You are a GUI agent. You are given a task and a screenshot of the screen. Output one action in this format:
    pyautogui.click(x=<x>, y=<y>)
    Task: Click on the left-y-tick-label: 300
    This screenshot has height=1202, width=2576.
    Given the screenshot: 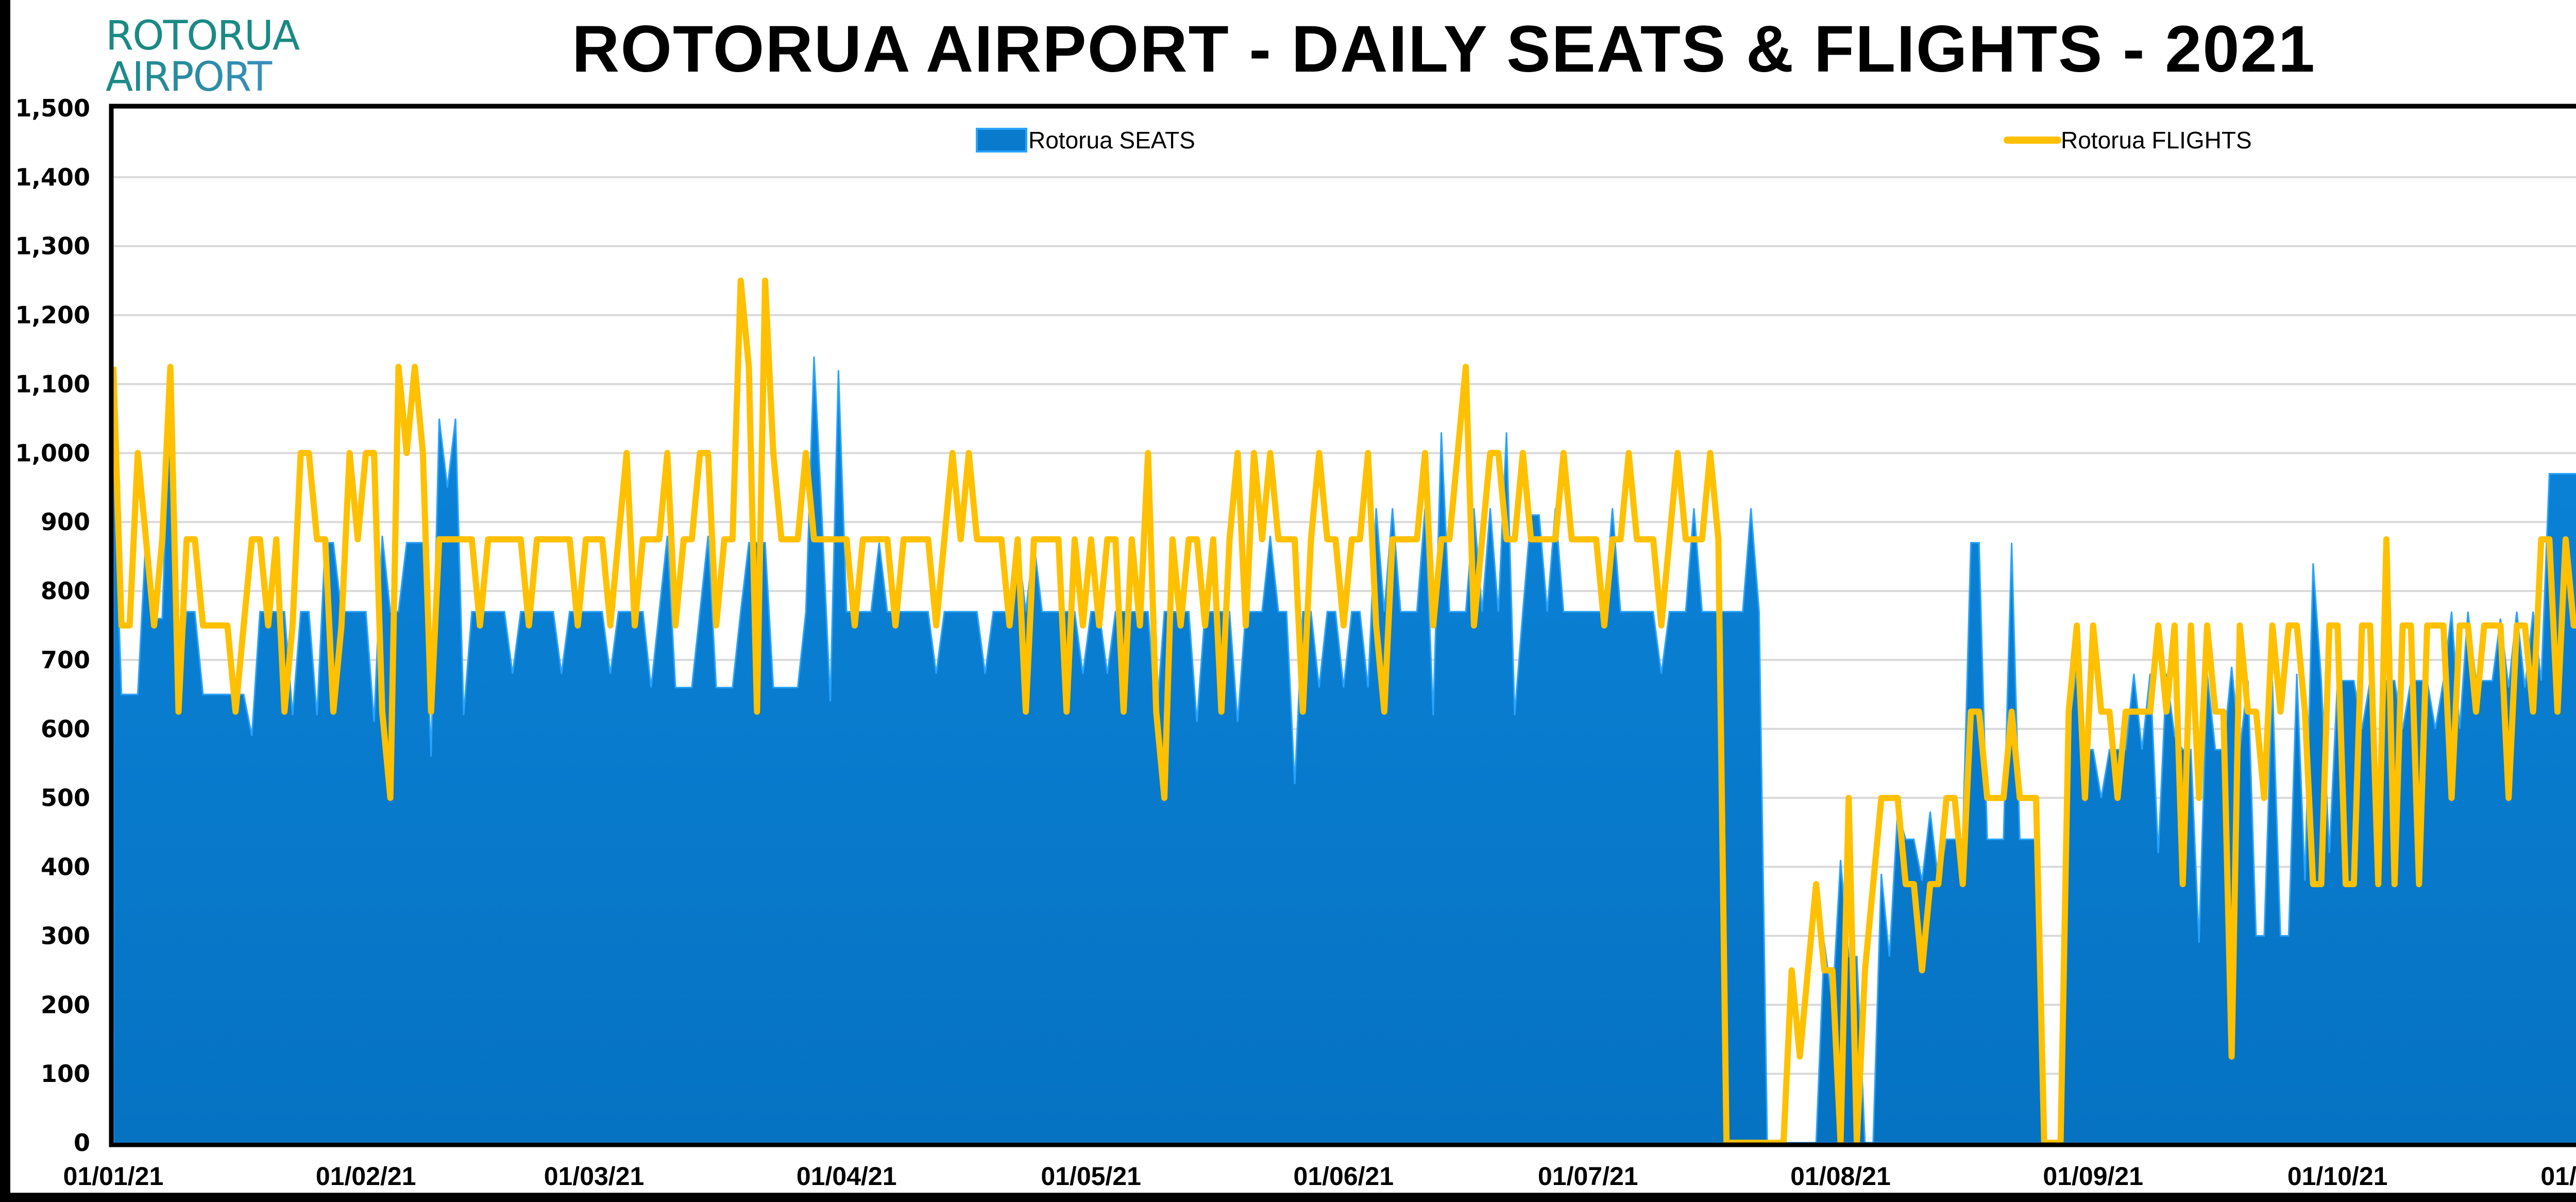 What is the action you would take?
    pyautogui.click(x=65, y=936)
    